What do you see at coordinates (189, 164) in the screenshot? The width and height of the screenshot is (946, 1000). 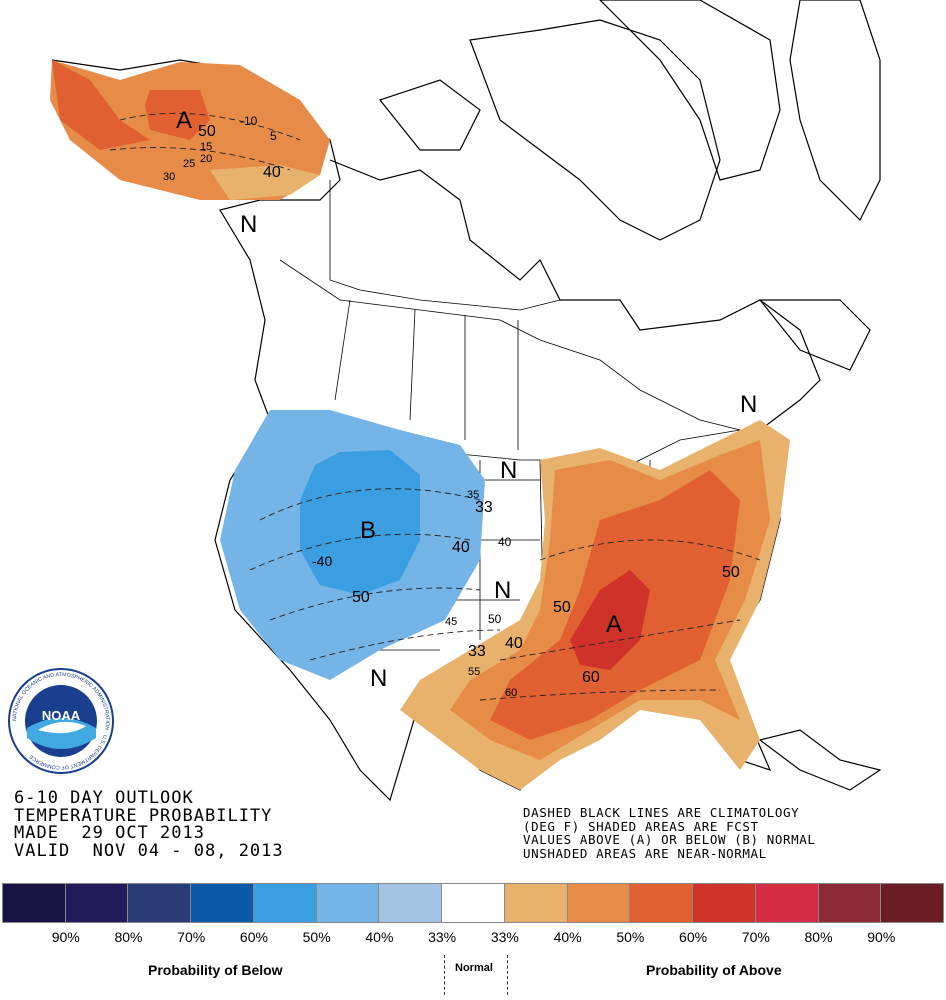 I see `contour-label: 25` at bounding box center [189, 164].